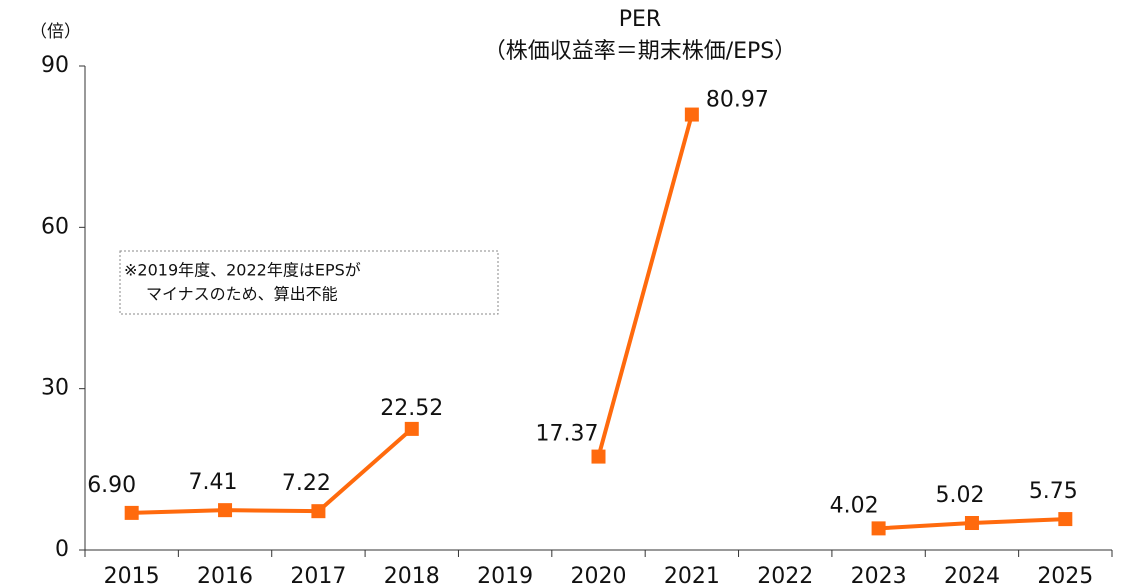 The height and width of the screenshot is (588, 1135). What do you see at coordinates (411, 408) in the screenshot?
I see `data-label: 22.52` at bounding box center [411, 408].